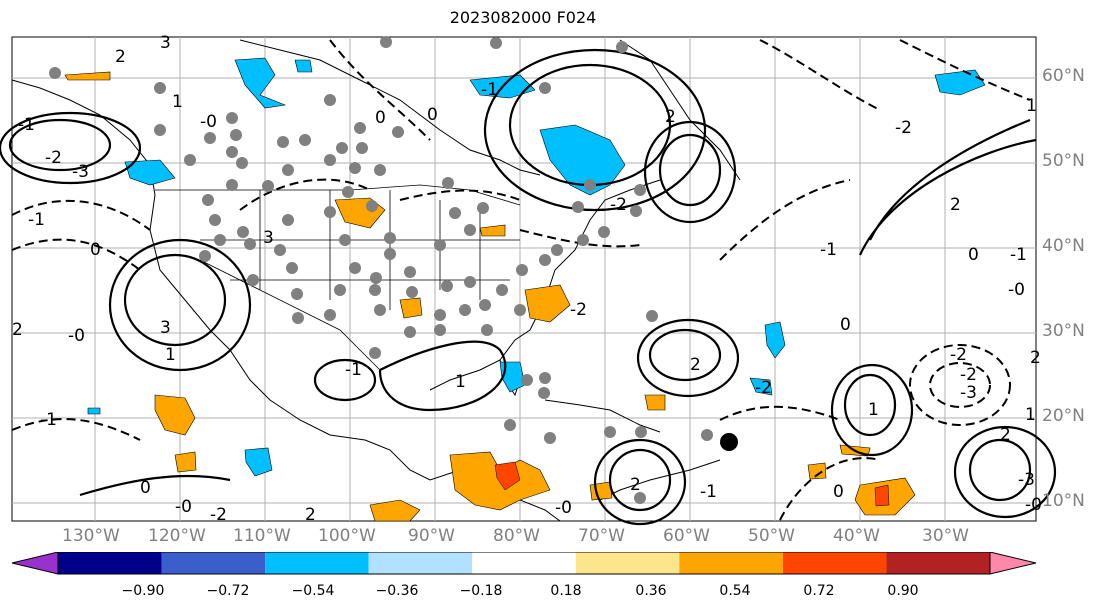 The height and width of the screenshot is (613, 1102). Describe the element at coordinates (313, 591) in the screenshot. I see `colorbar-tick-label: −0.54` at that location.